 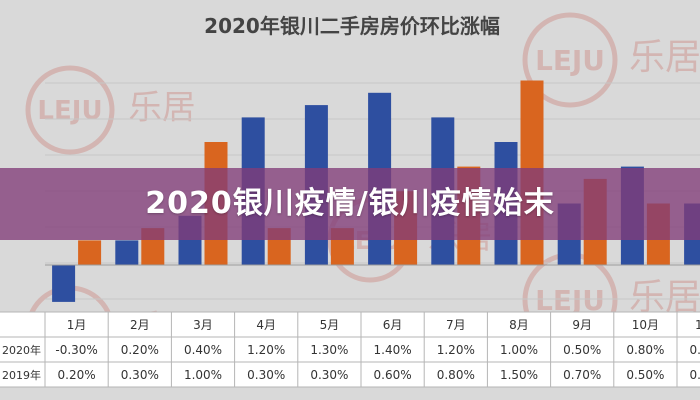 I want to click on table-header-cell: 6月, so click(x=393, y=325).